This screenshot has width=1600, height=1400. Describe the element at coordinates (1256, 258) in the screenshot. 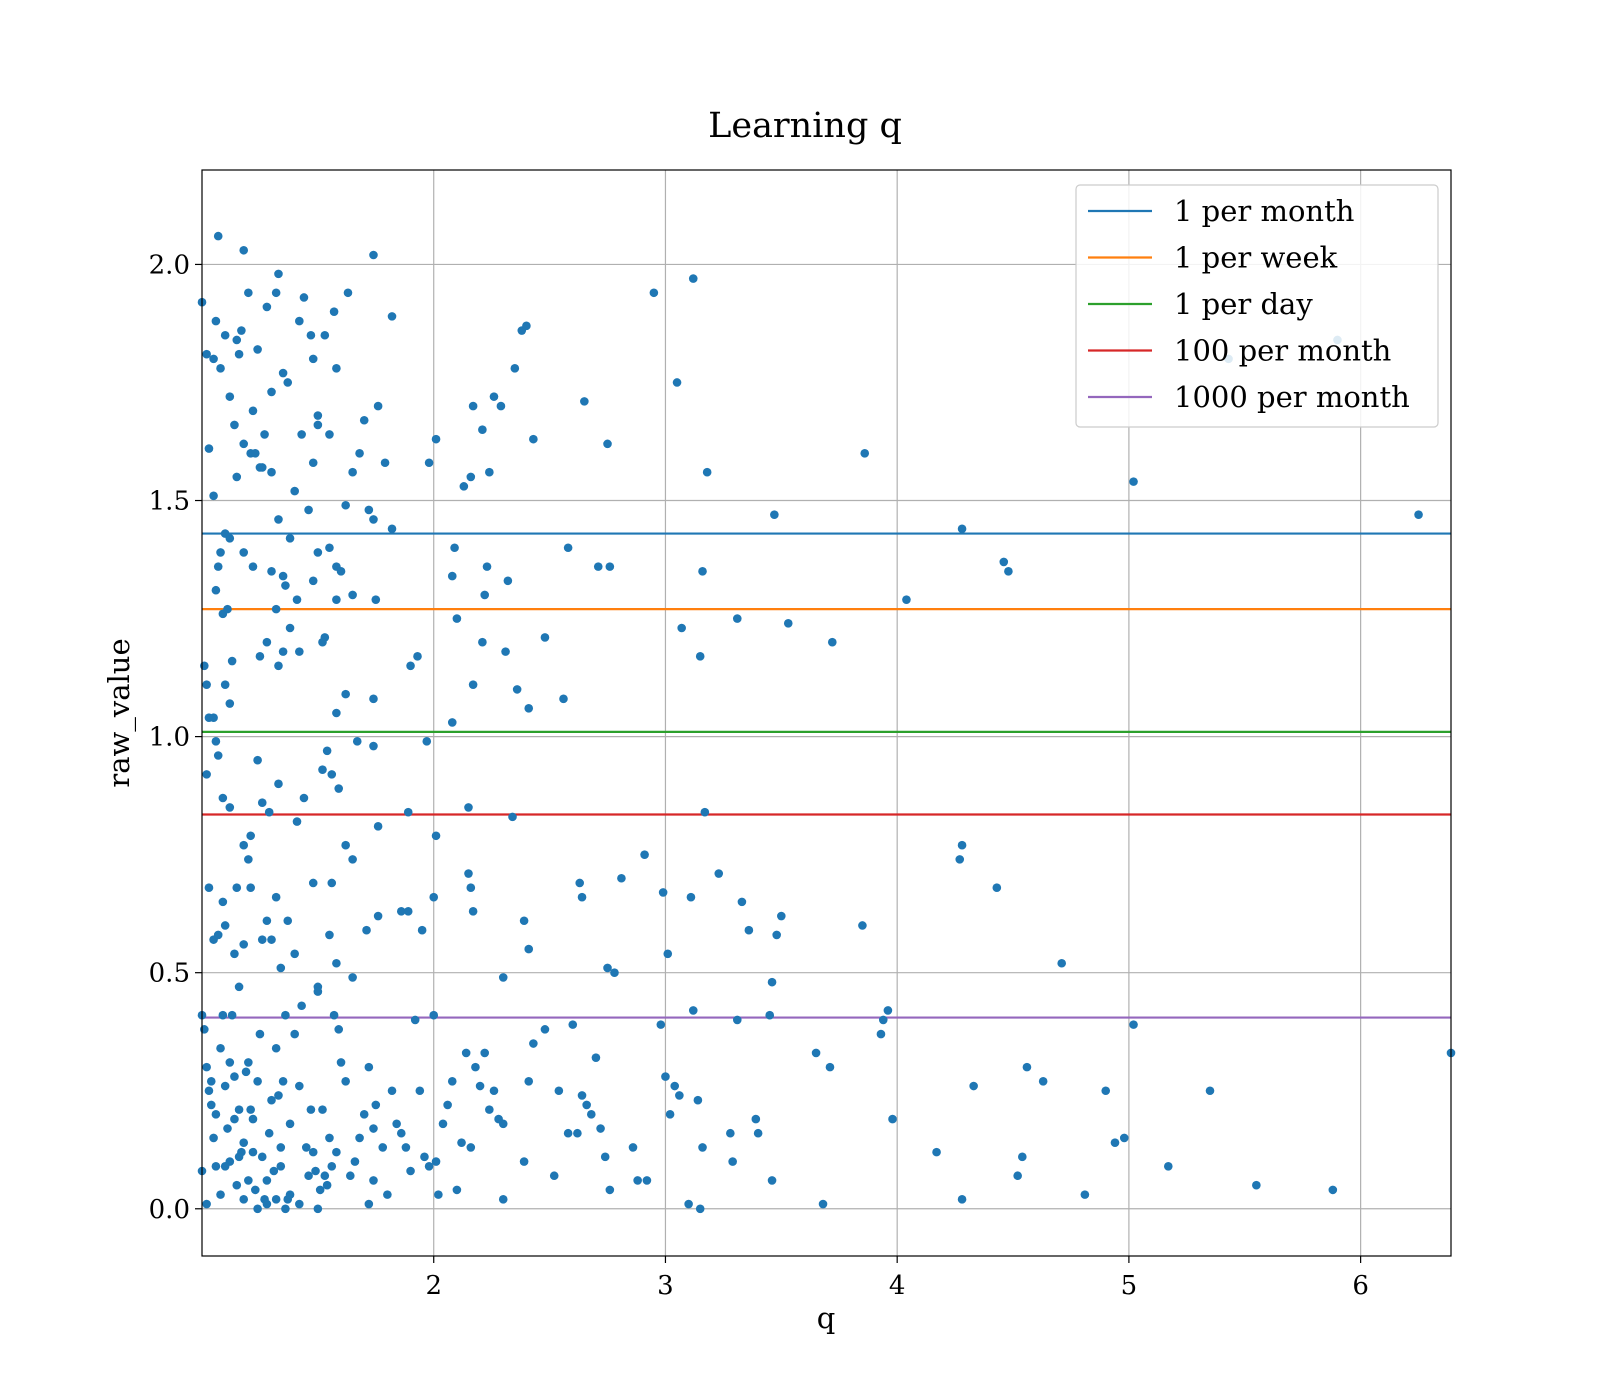

I see `legend-entry: 1 per week` at that location.